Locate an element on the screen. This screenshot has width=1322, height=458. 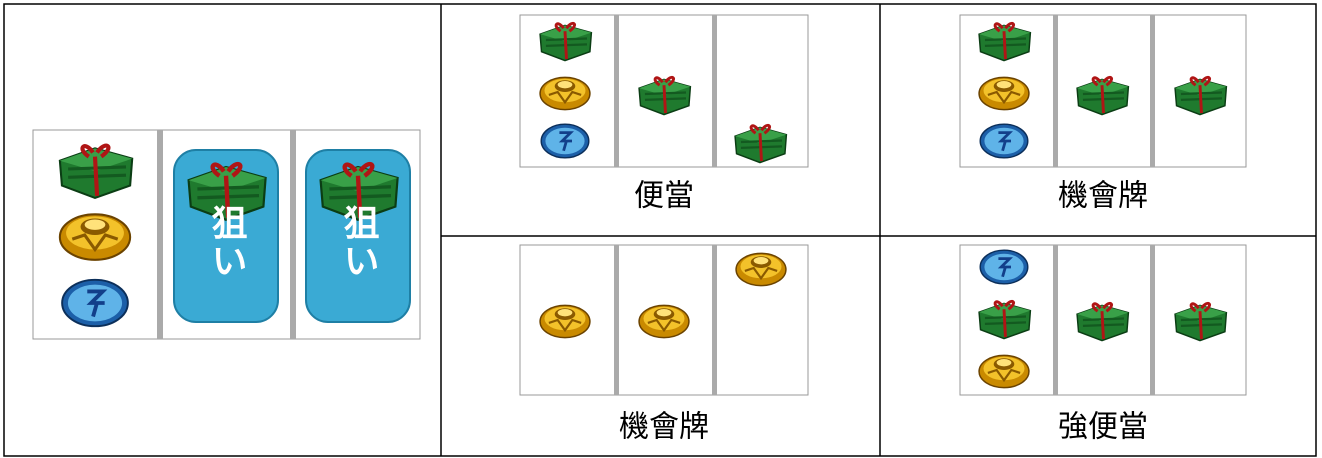
cell-label: 便當 is located at coordinates (664, 196).